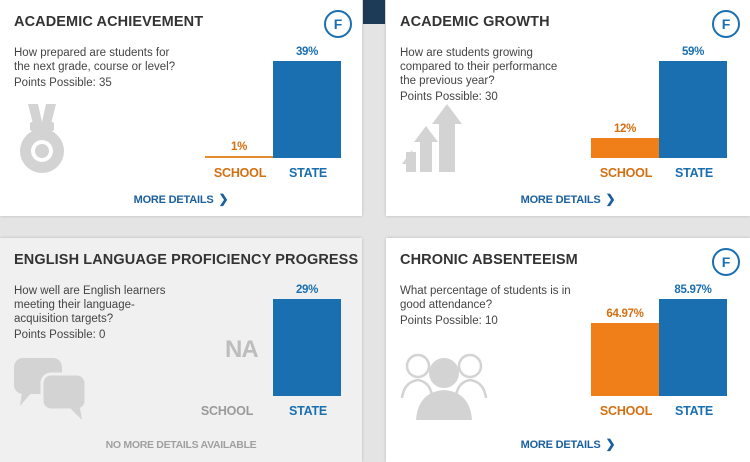 The width and height of the screenshot is (750, 462). I want to click on school-percent-label: 12%, so click(625, 129).